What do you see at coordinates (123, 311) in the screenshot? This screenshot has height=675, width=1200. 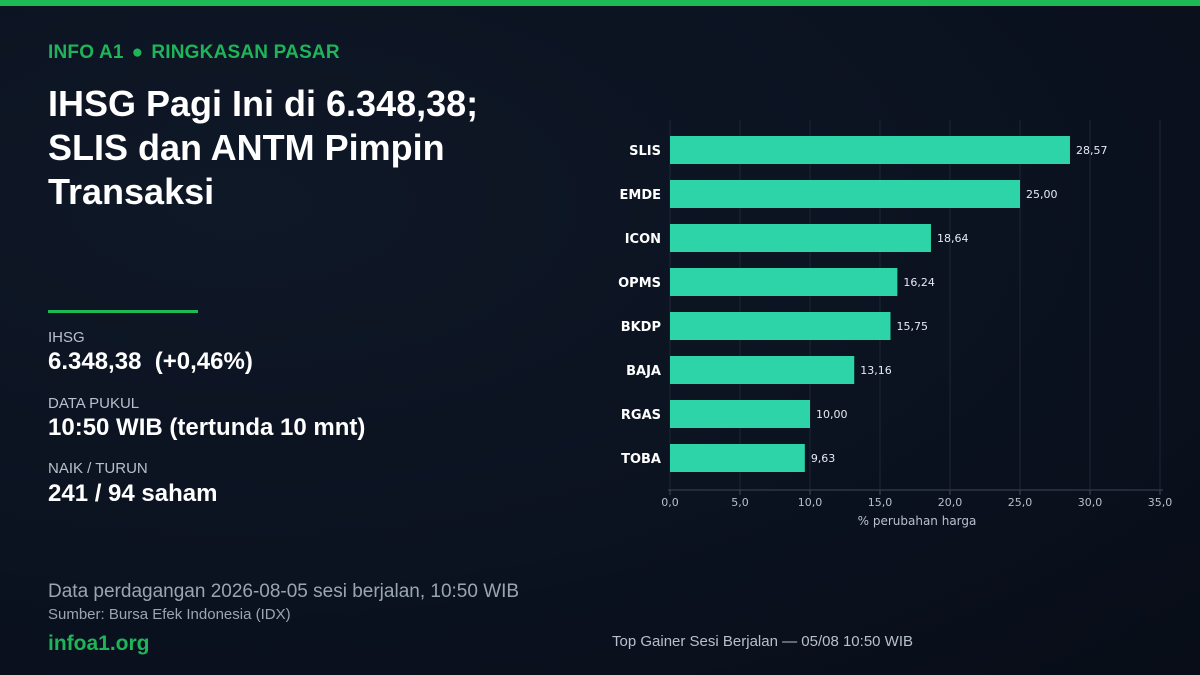 I see `divider-rule` at bounding box center [123, 311].